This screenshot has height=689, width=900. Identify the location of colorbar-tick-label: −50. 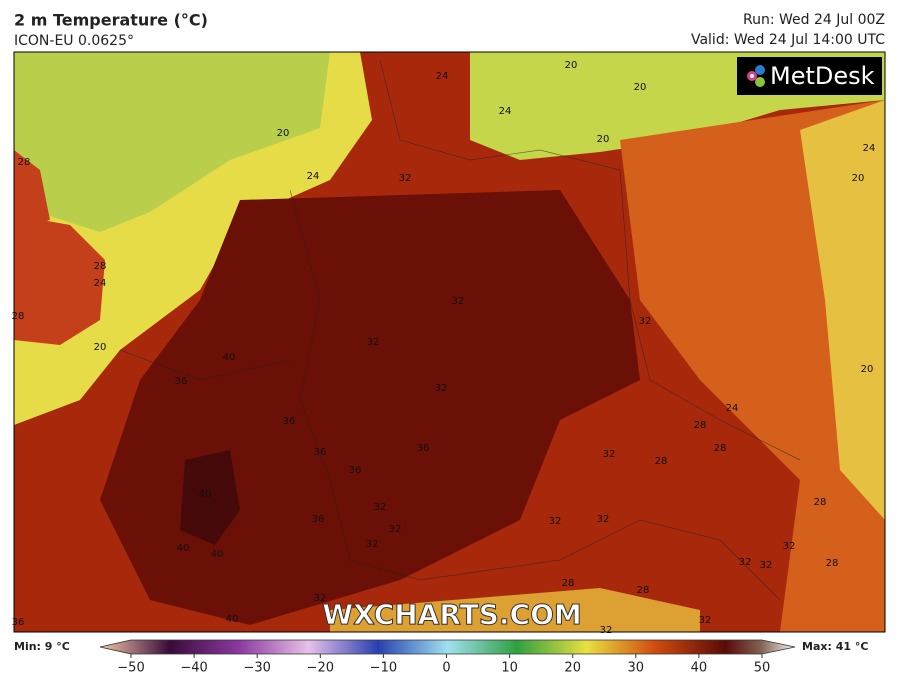
(130, 668).